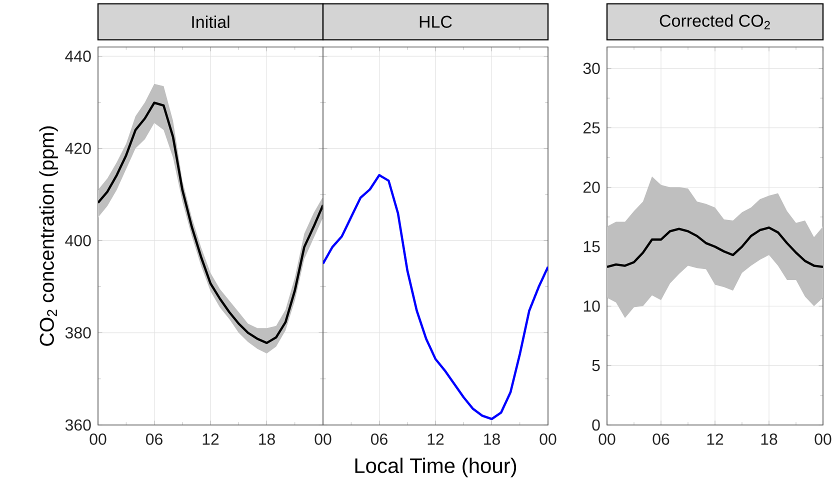  I want to click on y-tick-label: 420, so click(78, 148).